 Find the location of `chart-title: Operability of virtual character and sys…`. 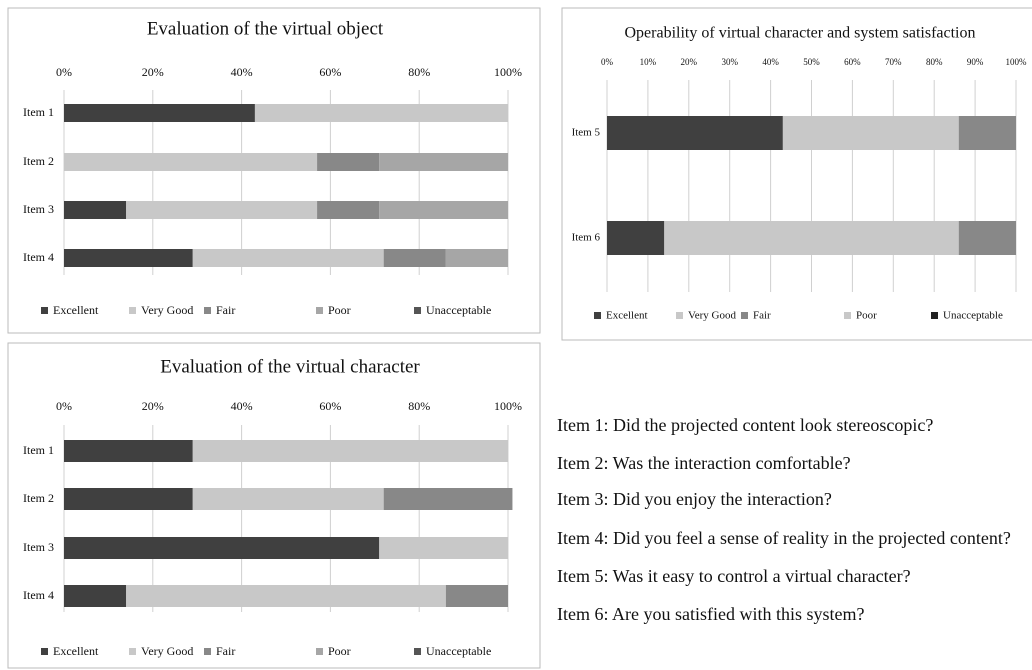

chart-title: Operability of virtual character and sys… is located at coordinates (800, 33).